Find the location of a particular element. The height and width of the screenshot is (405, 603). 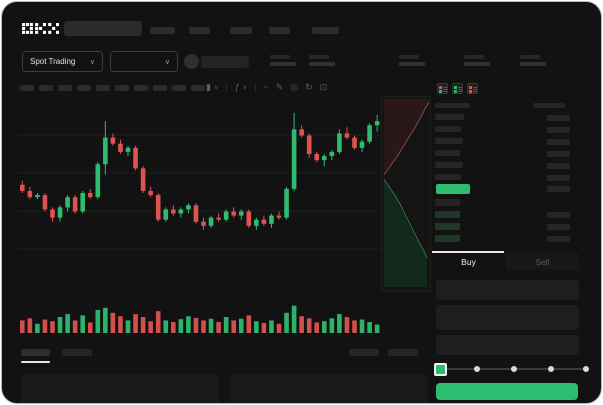

price-field is located at coordinates (507, 290).